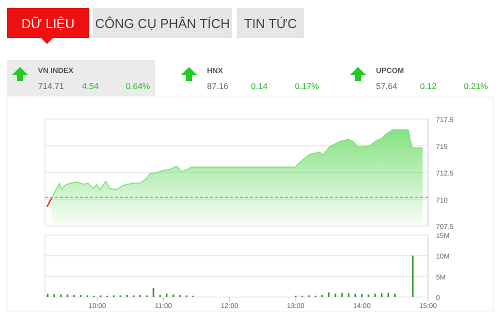 This screenshot has width=500, height=312. Describe the element at coordinates (307, 86) in the screenshot. I see `text: 0.17%` at that location.